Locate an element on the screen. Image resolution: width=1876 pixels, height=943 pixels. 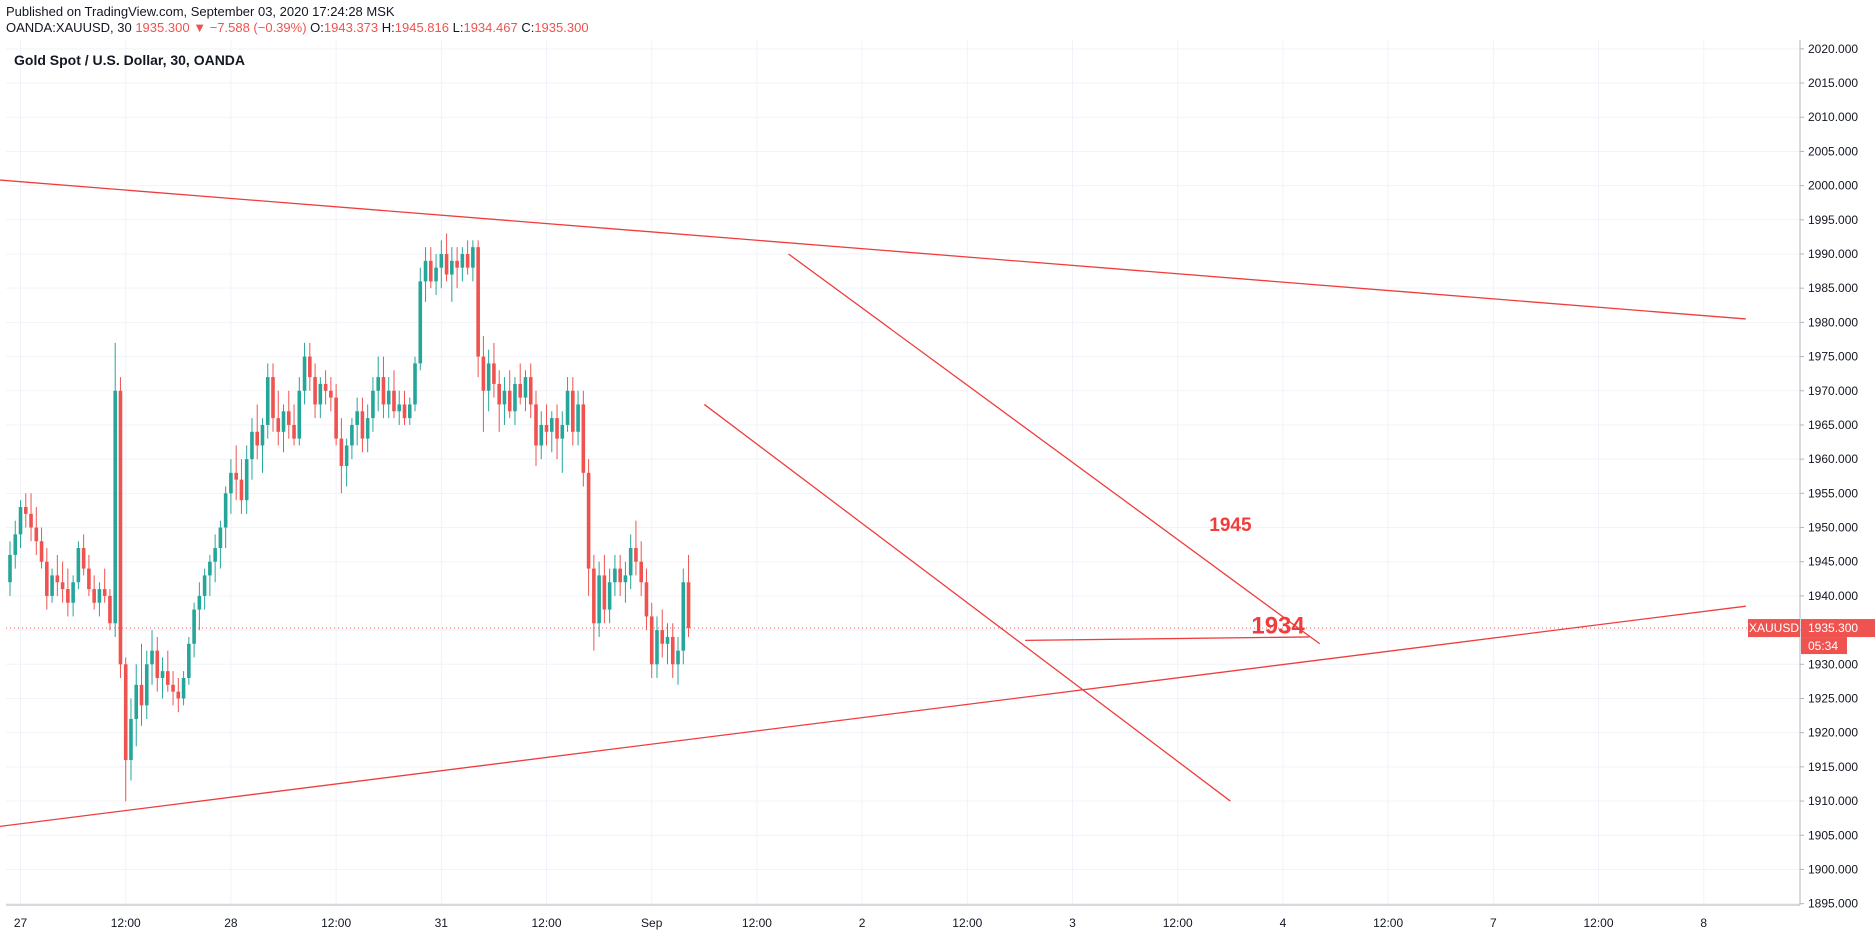
y-tick-label: 1925.000 is located at coordinates (1833, 698).